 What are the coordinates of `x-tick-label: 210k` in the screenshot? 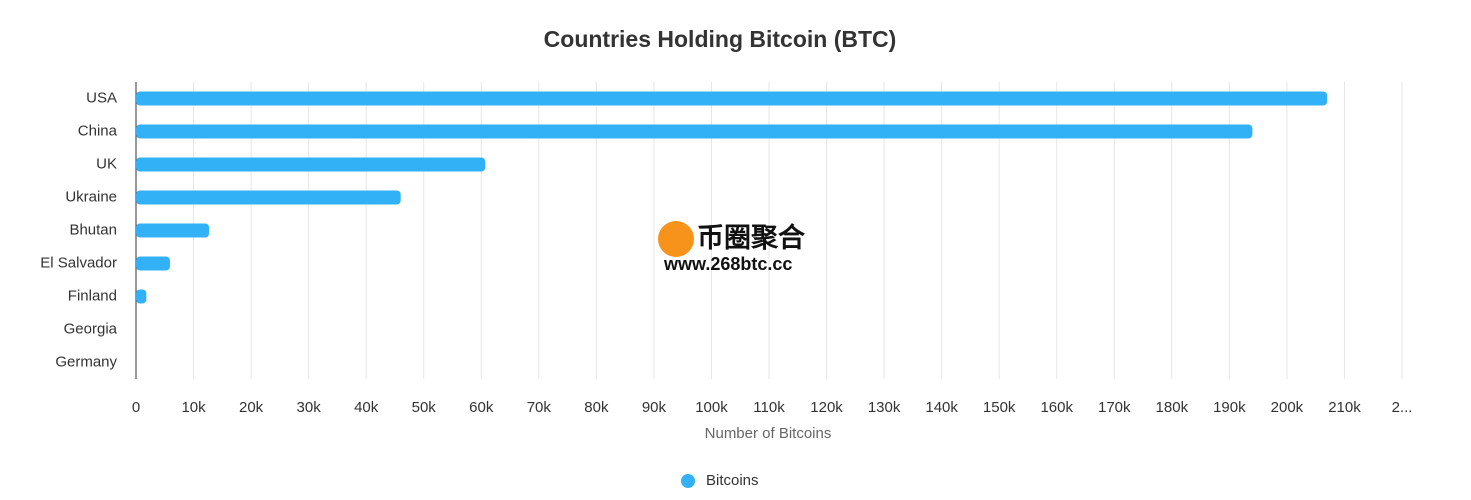 It's located at (1344, 407).